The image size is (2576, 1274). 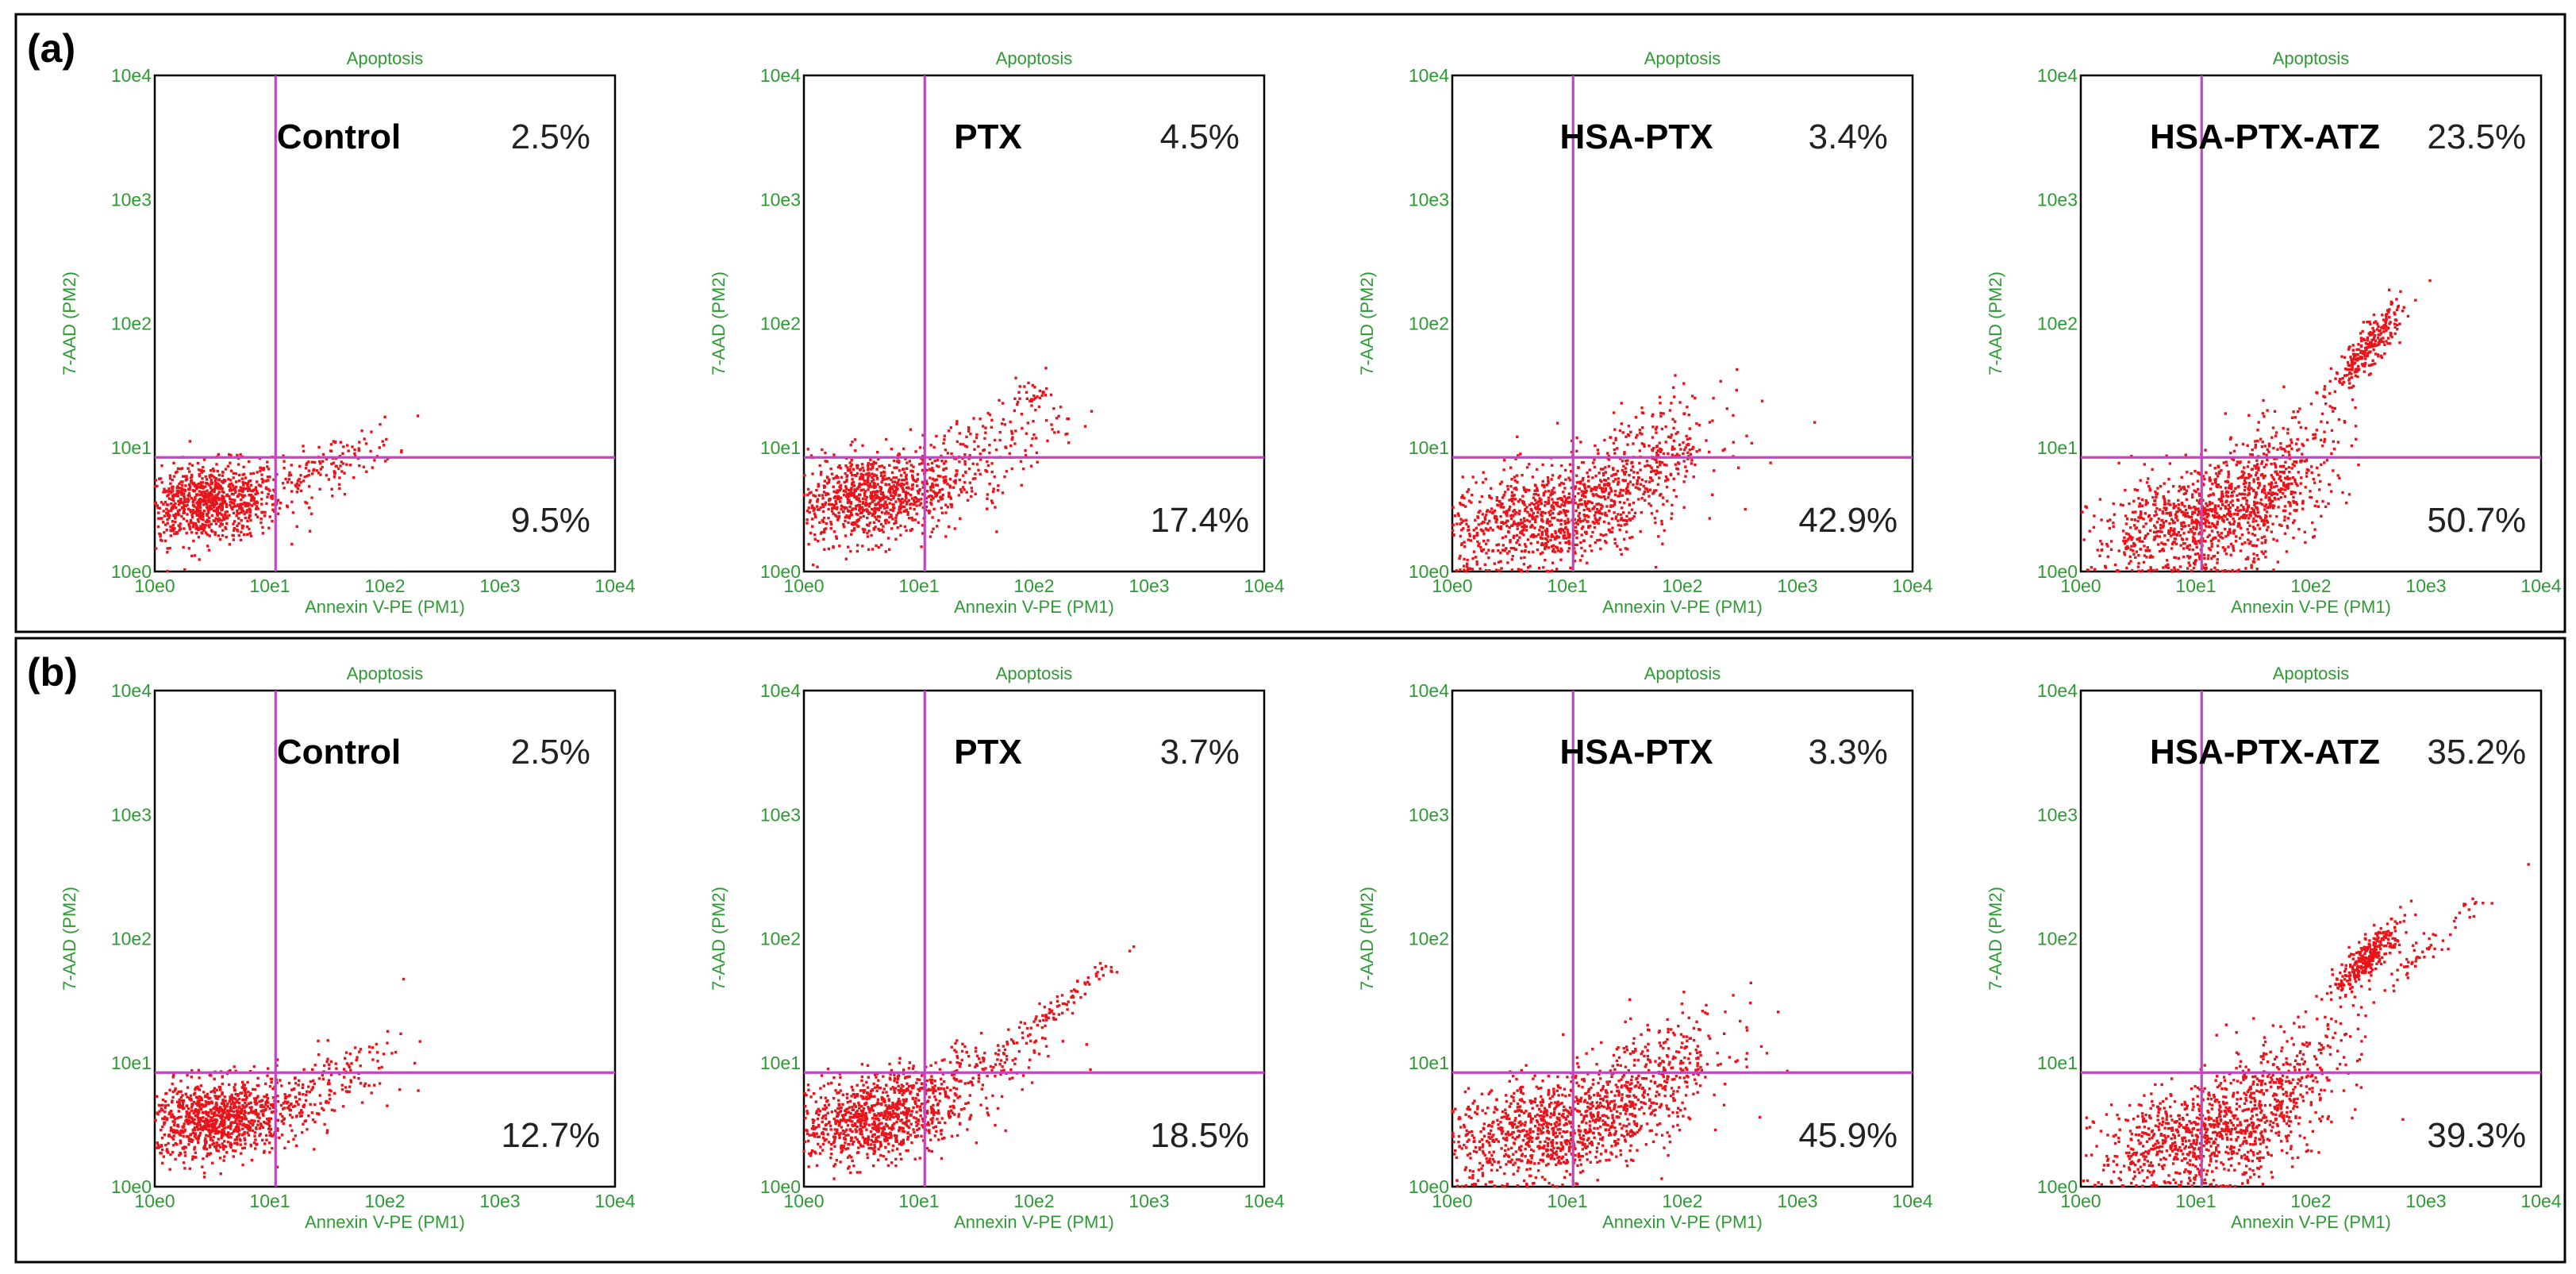 I want to click on scatter-points, so click(x=286, y=494).